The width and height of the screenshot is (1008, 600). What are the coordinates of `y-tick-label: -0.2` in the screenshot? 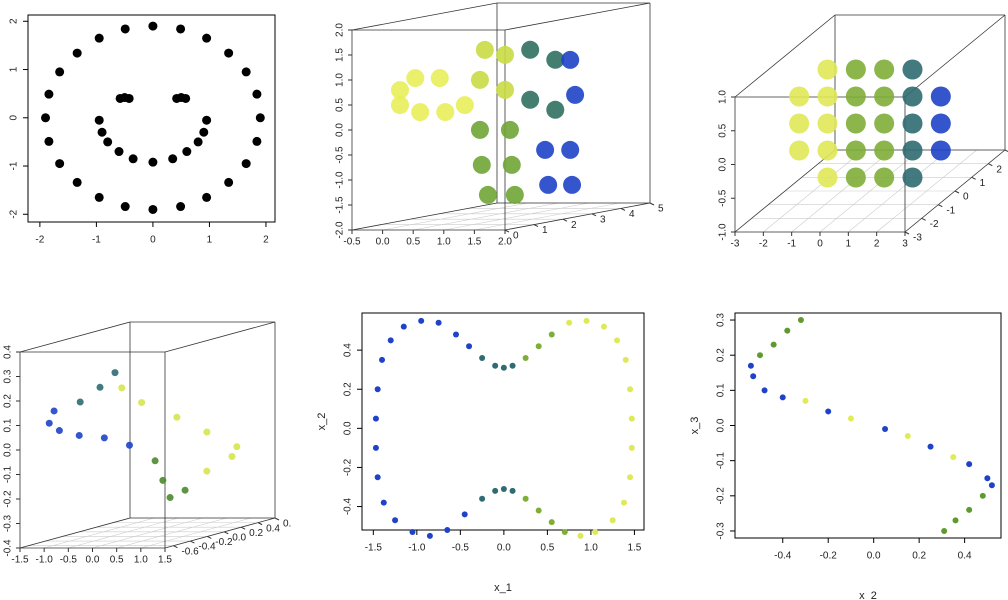 It's located at (721, 496).